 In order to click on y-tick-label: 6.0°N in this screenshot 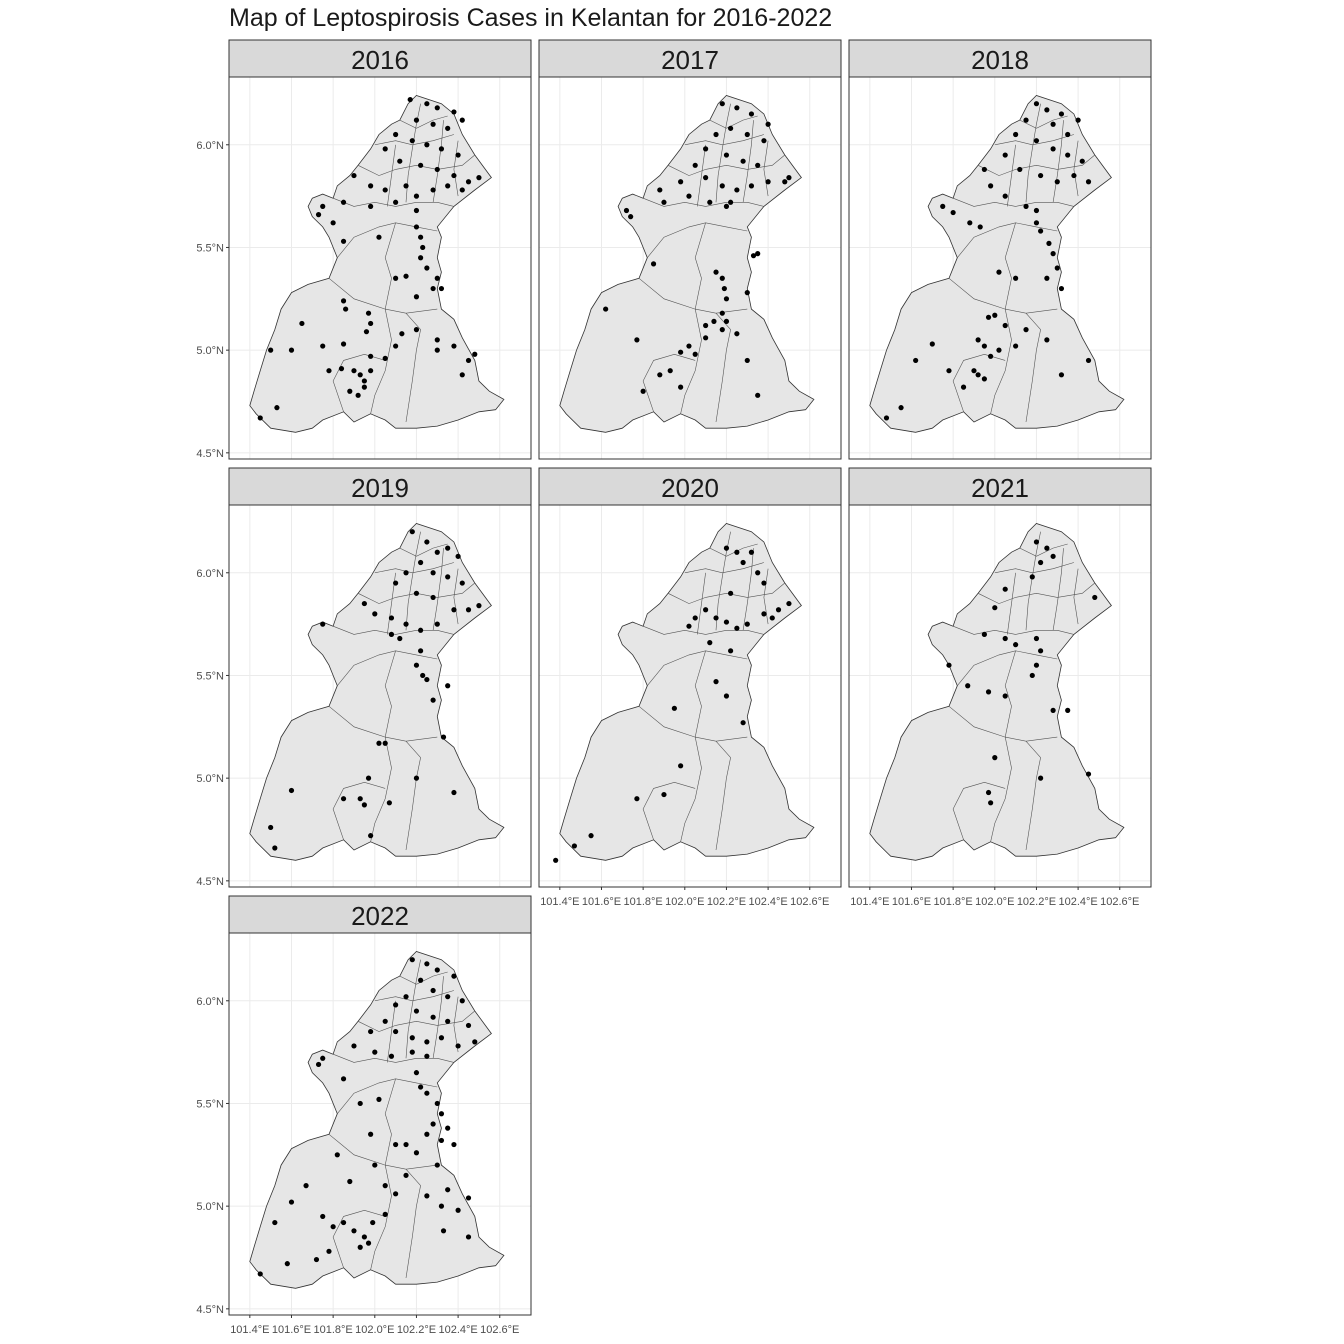, I will do `click(210, 1002)`.